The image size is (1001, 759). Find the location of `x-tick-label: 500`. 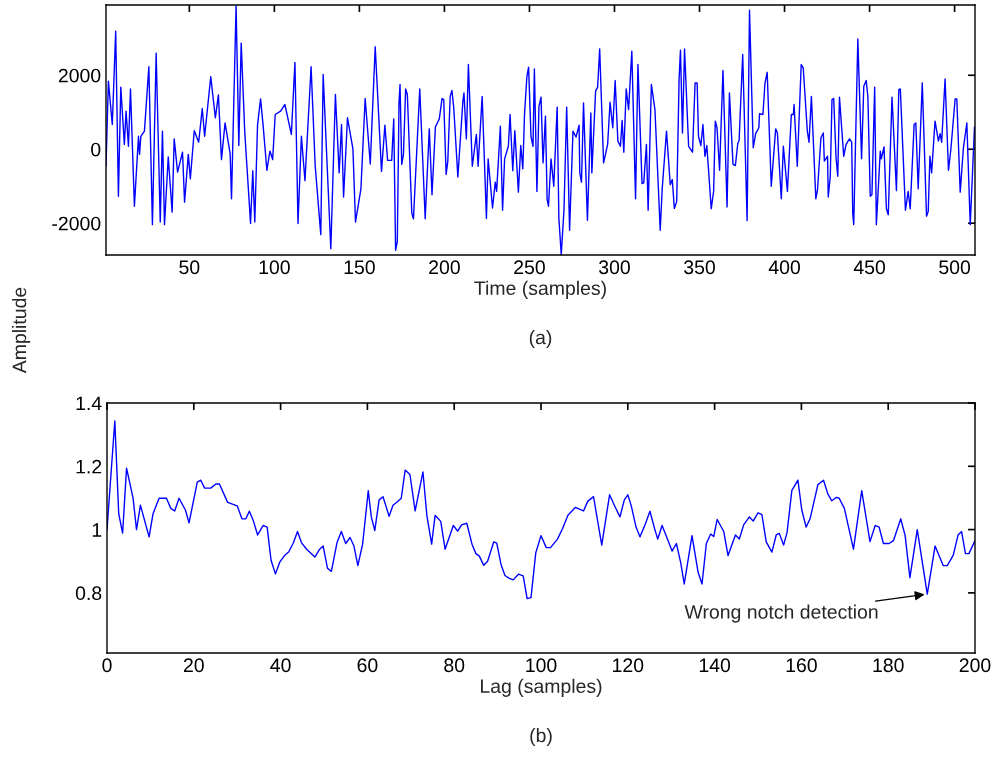

x-tick-label: 500 is located at coordinates (955, 267).